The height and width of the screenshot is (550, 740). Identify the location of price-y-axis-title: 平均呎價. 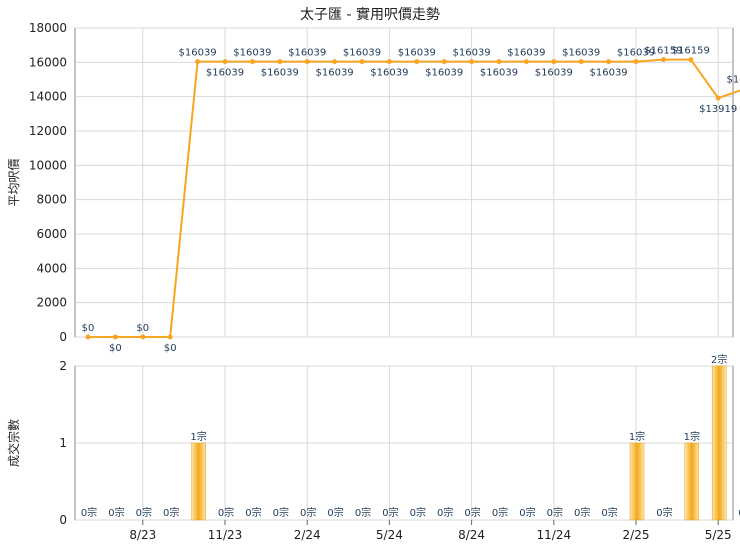
(14, 182).